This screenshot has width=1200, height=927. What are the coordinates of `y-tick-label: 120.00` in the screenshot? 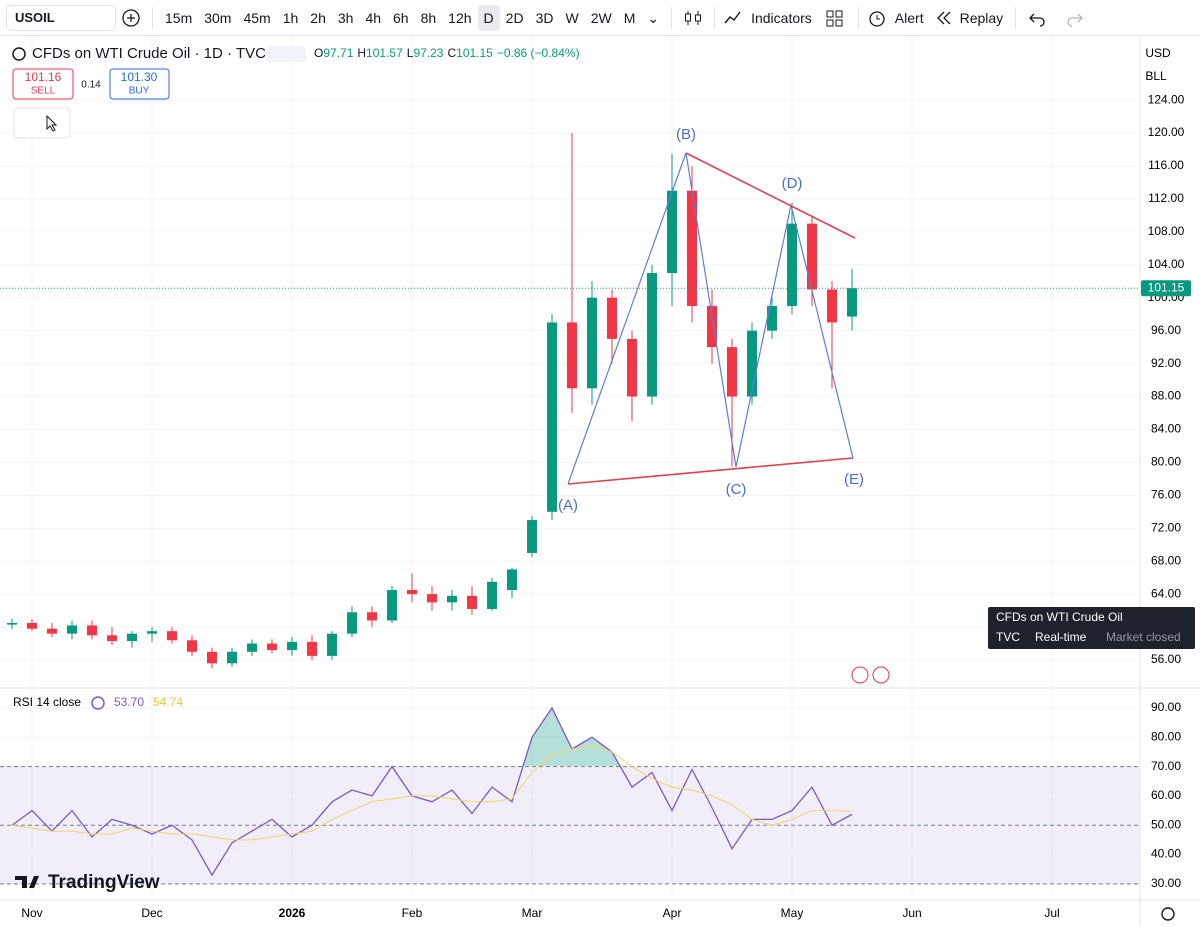 It's located at (1166, 132).